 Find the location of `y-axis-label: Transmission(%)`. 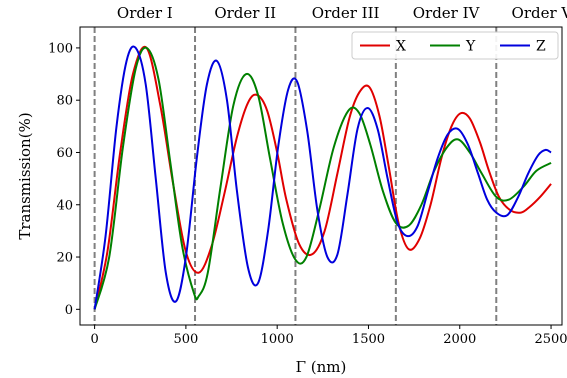

y-axis-label: Transmission(%) is located at coordinates (25, 175).